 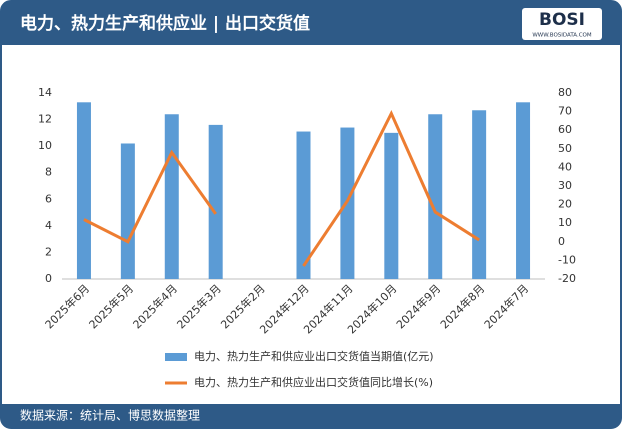 What do you see at coordinates (48, 251) in the screenshot?
I see `y-tick-label: 2` at bounding box center [48, 251].